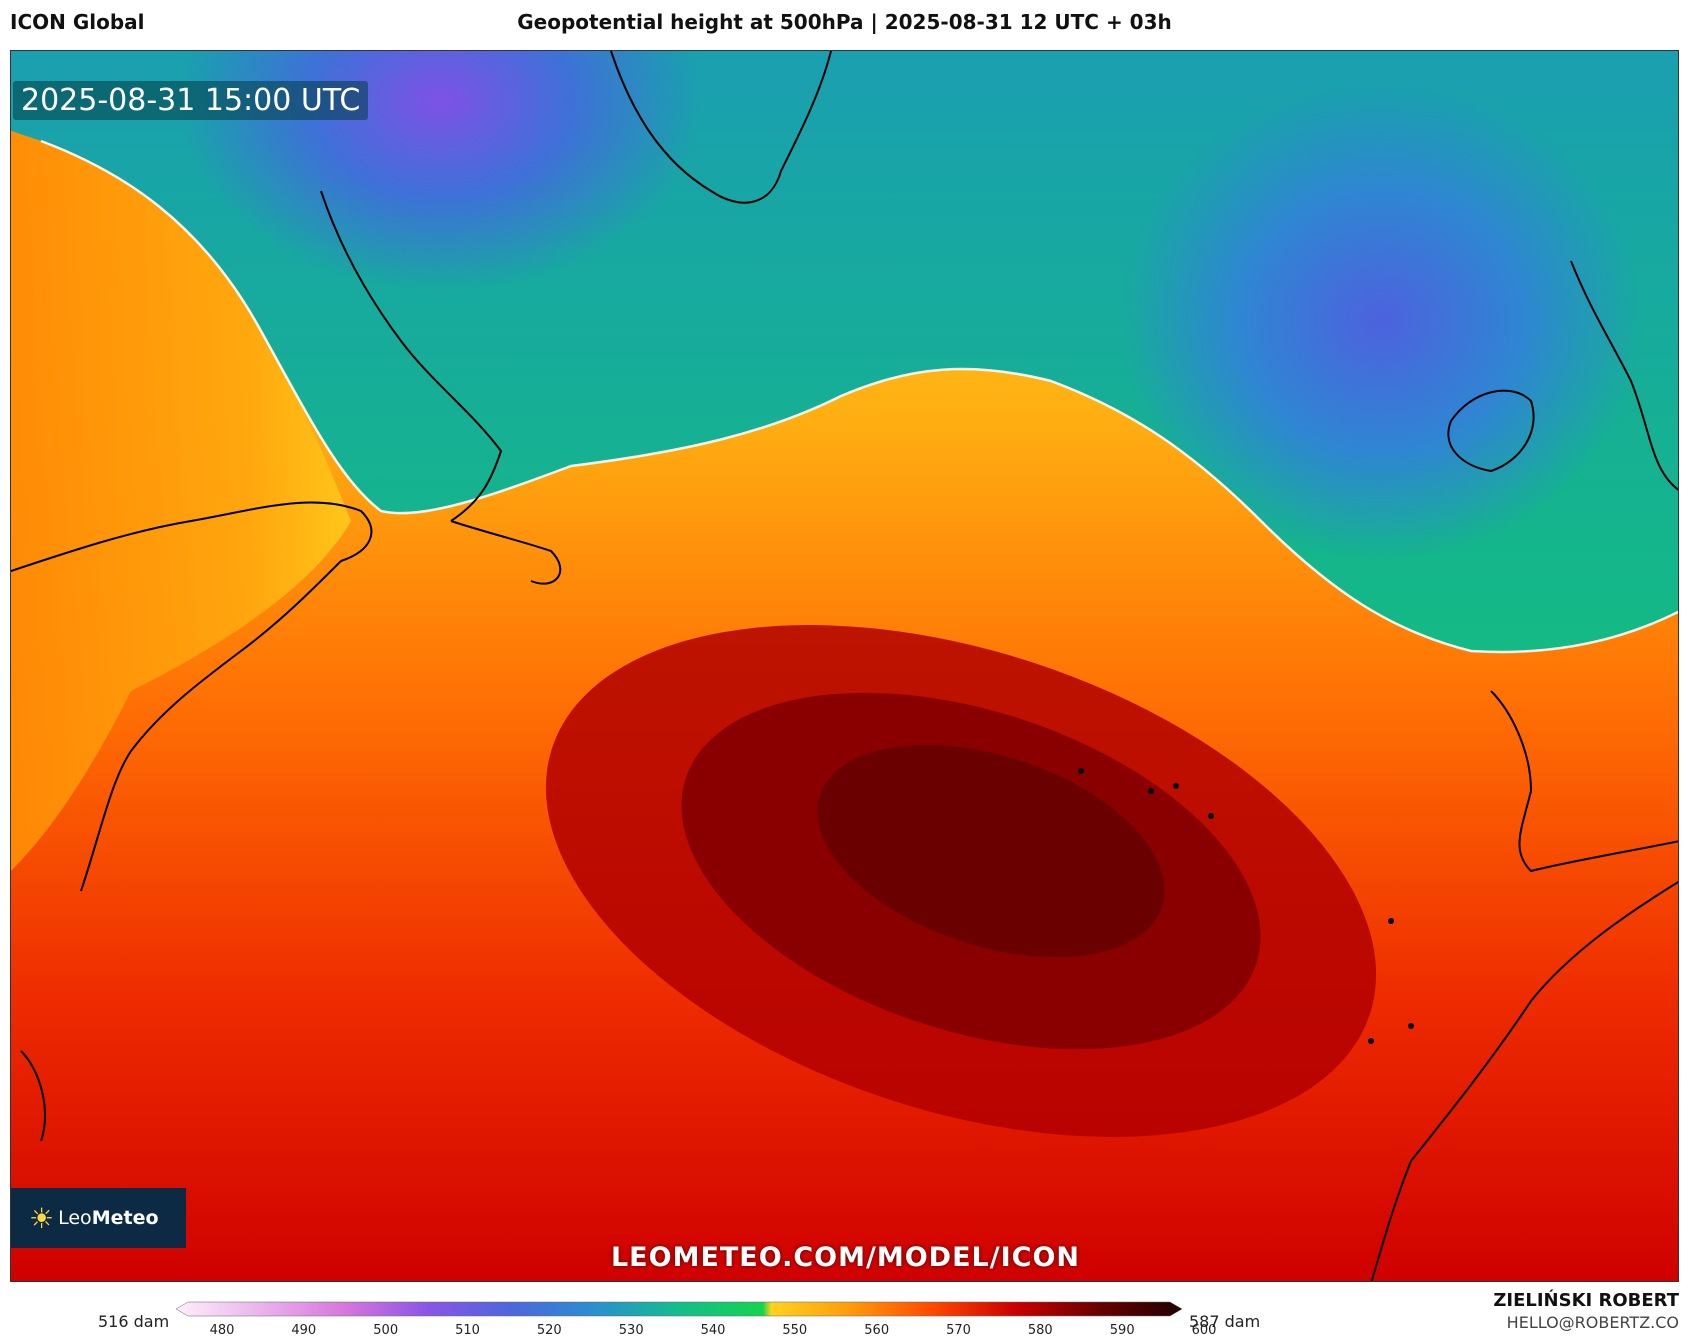  I want to click on legend-tick-530: 530, so click(631, 1330).